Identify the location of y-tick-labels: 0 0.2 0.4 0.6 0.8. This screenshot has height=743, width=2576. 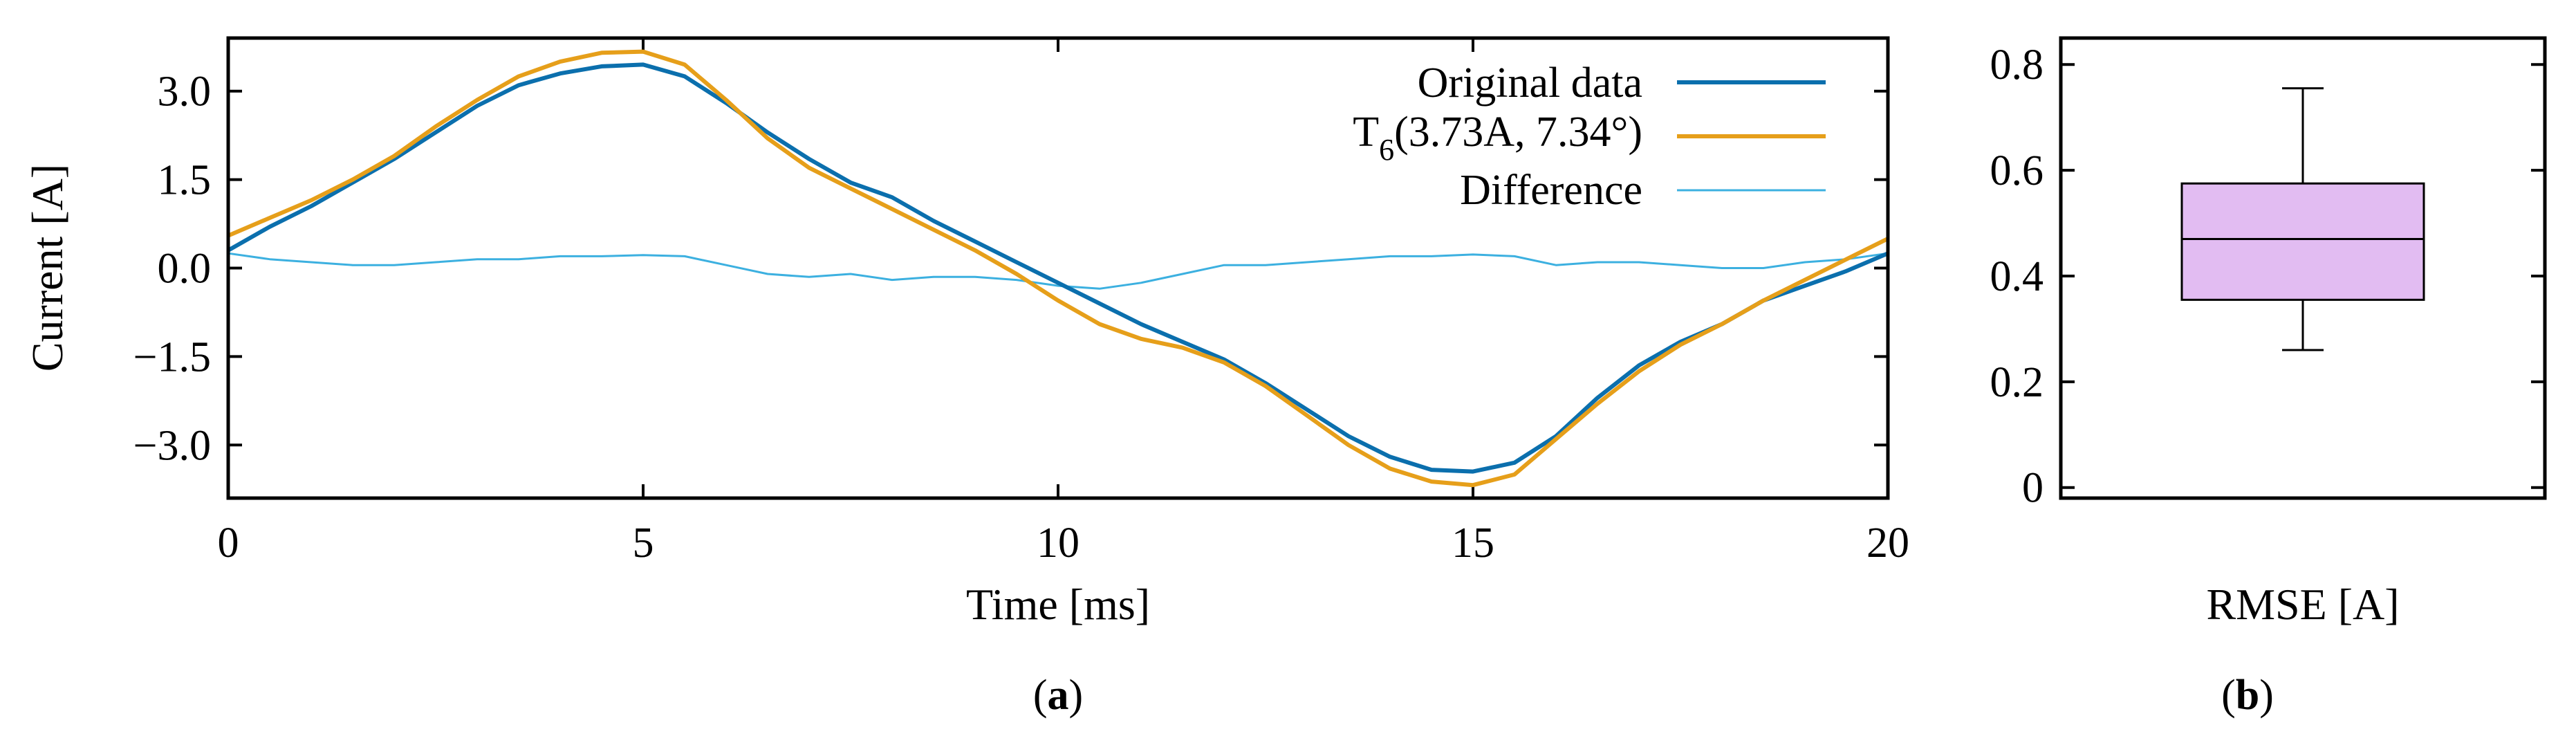
(2017, 276).